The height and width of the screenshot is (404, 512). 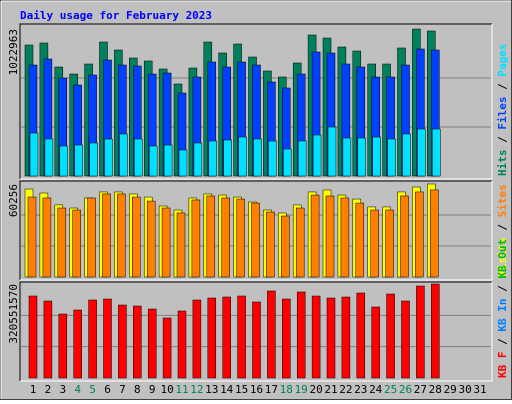 I want to click on legend: KB F / KB In / KB Out, so click(x=502, y=308).